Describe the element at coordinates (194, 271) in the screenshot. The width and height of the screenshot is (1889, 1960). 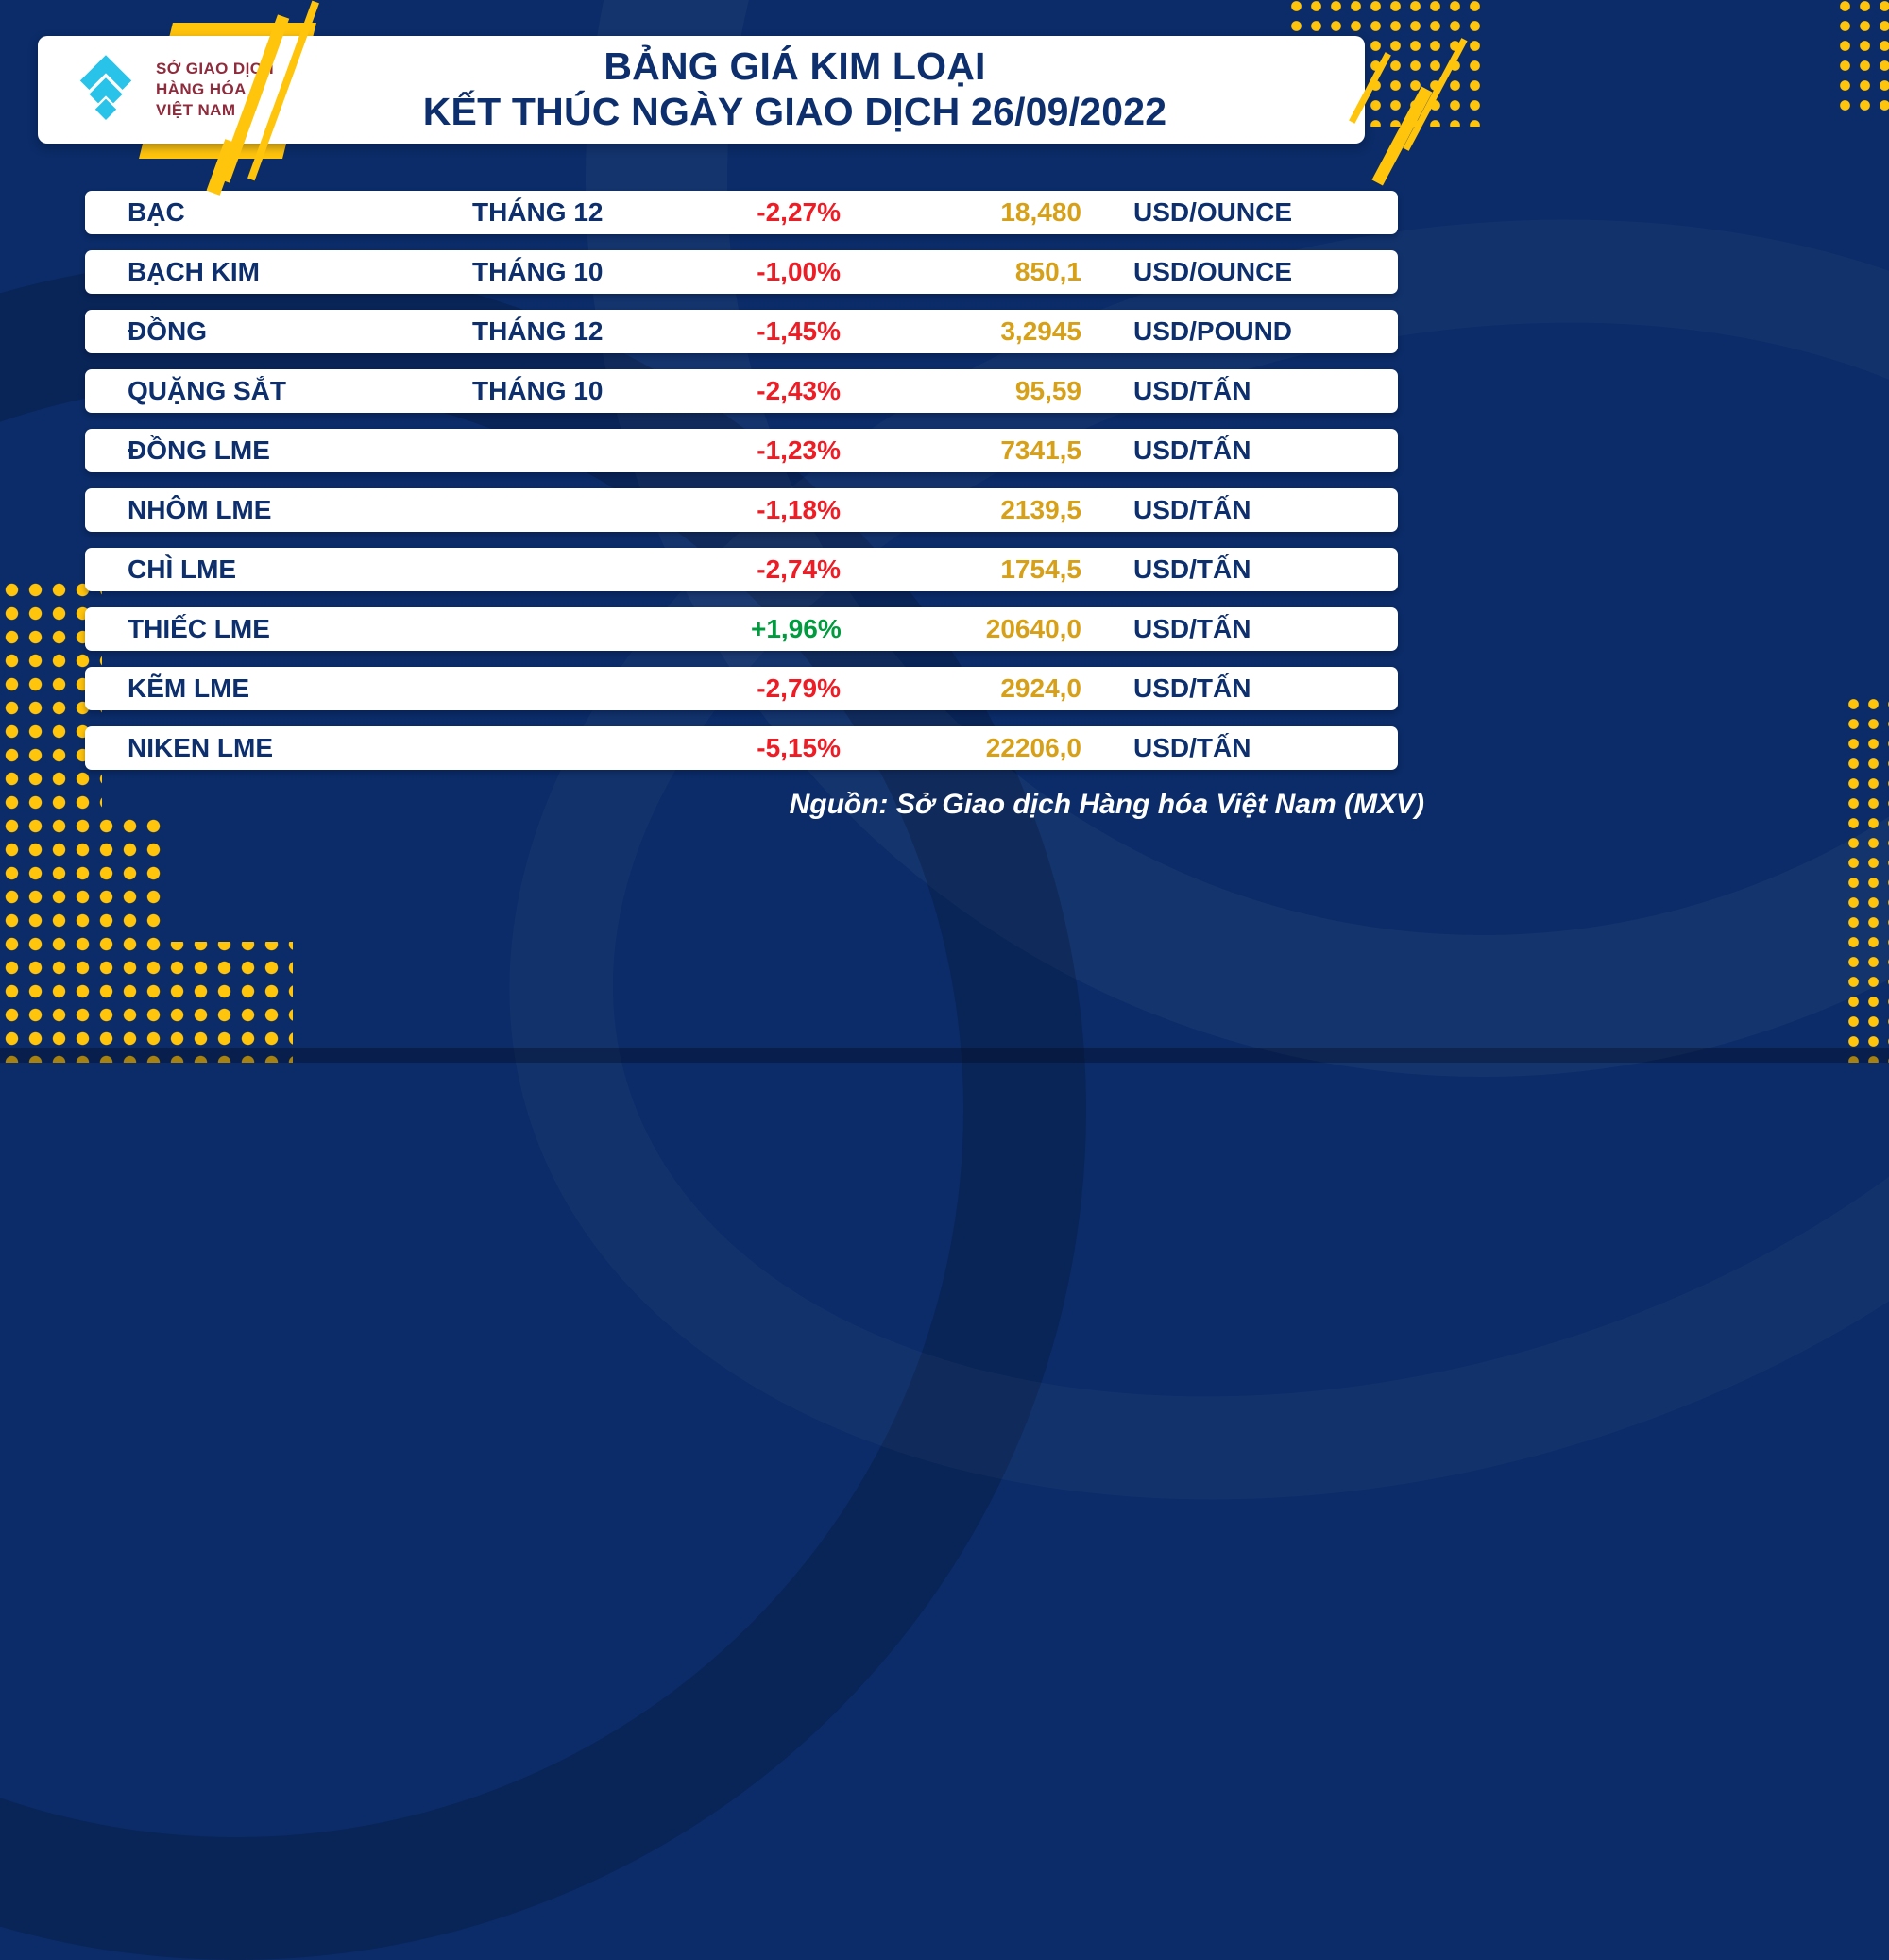
I see `commodity-name: BẠCH KIM` at that location.